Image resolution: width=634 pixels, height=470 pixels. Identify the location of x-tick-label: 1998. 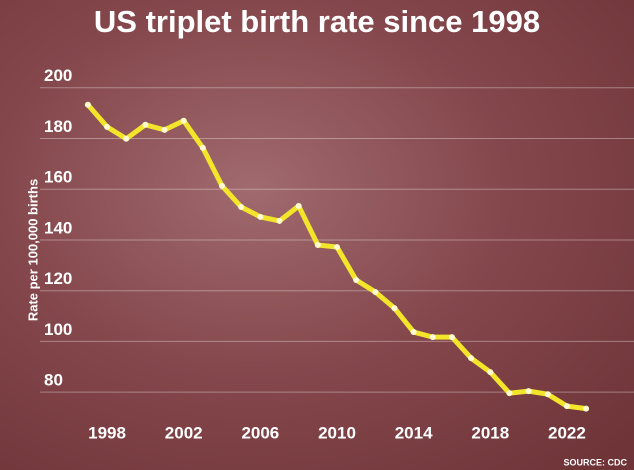
(107, 432).